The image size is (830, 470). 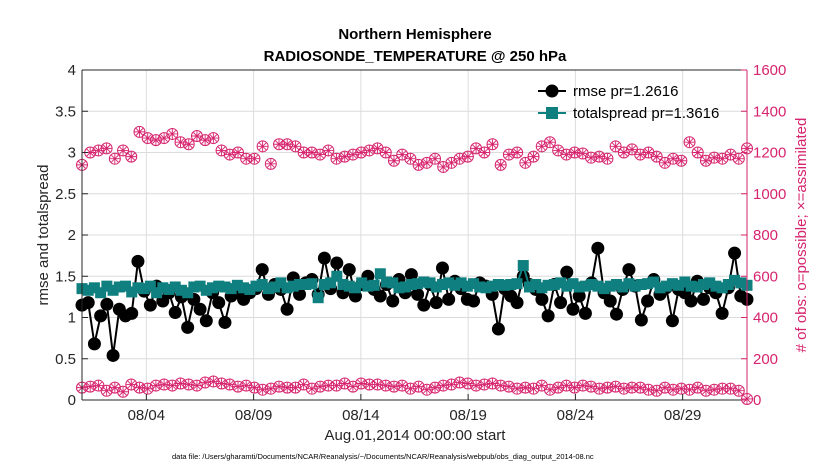 What do you see at coordinates (72, 400) in the screenshot?
I see `y-left-tick-label: 0` at bounding box center [72, 400].